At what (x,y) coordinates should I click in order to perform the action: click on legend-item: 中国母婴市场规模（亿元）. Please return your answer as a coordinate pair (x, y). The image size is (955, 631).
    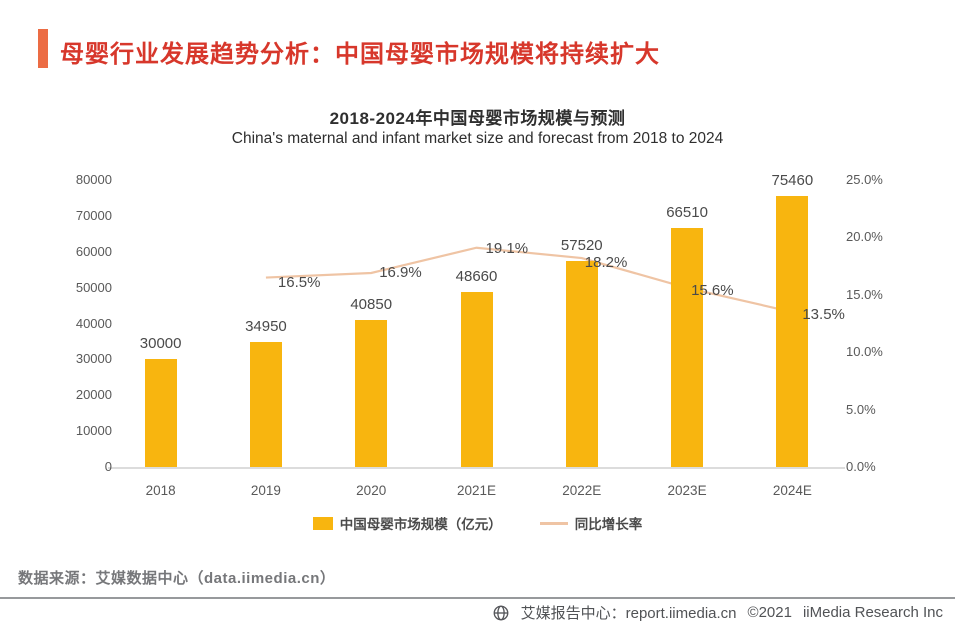
    Looking at the image, I should click on (407, 523).